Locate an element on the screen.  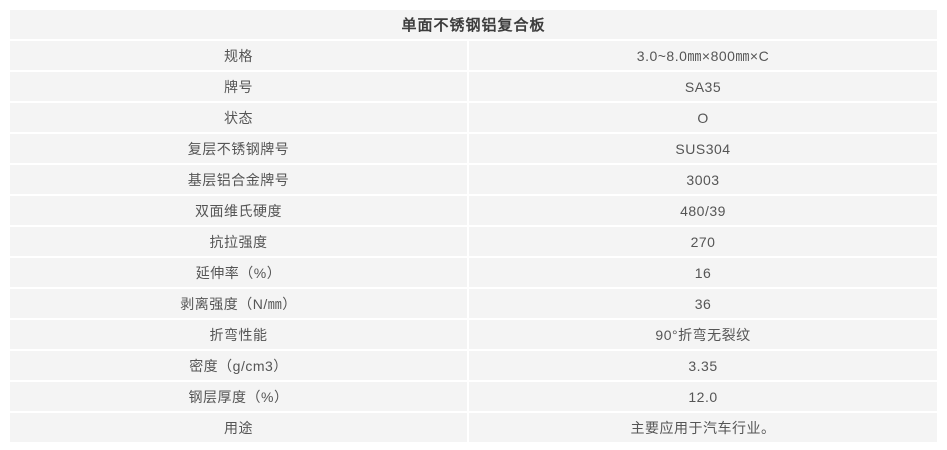
spec-label: 规格 is located at coordinates (238, 55).